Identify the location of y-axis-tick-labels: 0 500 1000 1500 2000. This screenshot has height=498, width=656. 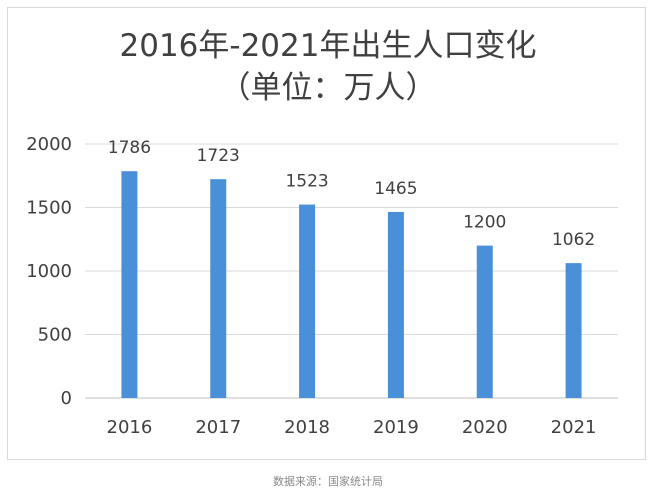
(49, 271).